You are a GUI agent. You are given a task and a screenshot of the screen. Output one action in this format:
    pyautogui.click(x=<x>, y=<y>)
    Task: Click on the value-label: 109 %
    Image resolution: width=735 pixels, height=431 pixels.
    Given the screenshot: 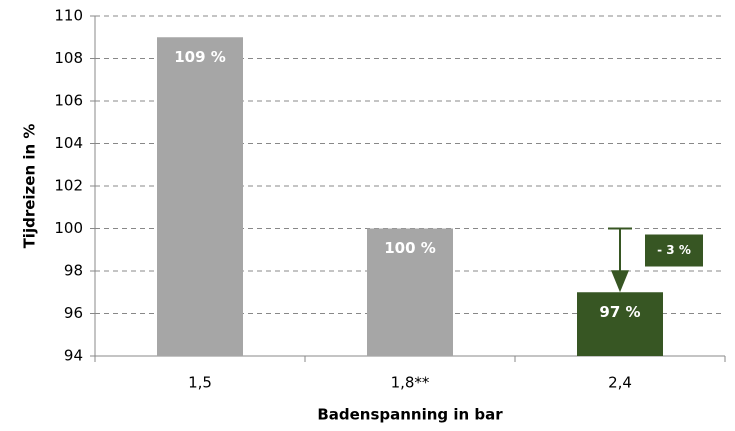 What is the action you would take?
    pyautogui.click(x=200, y=57)
    